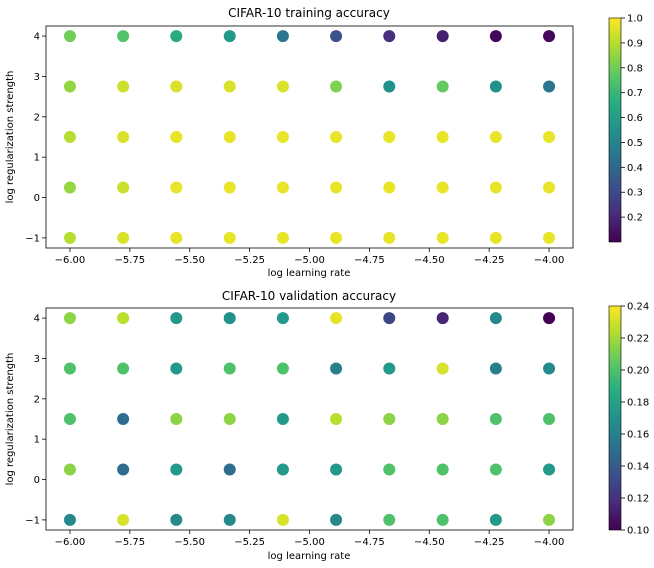  What do you see at coordinates (130, 260) in the screenshot?
I see `x-tick-label: −5.75` at bounding box center [130, 260].